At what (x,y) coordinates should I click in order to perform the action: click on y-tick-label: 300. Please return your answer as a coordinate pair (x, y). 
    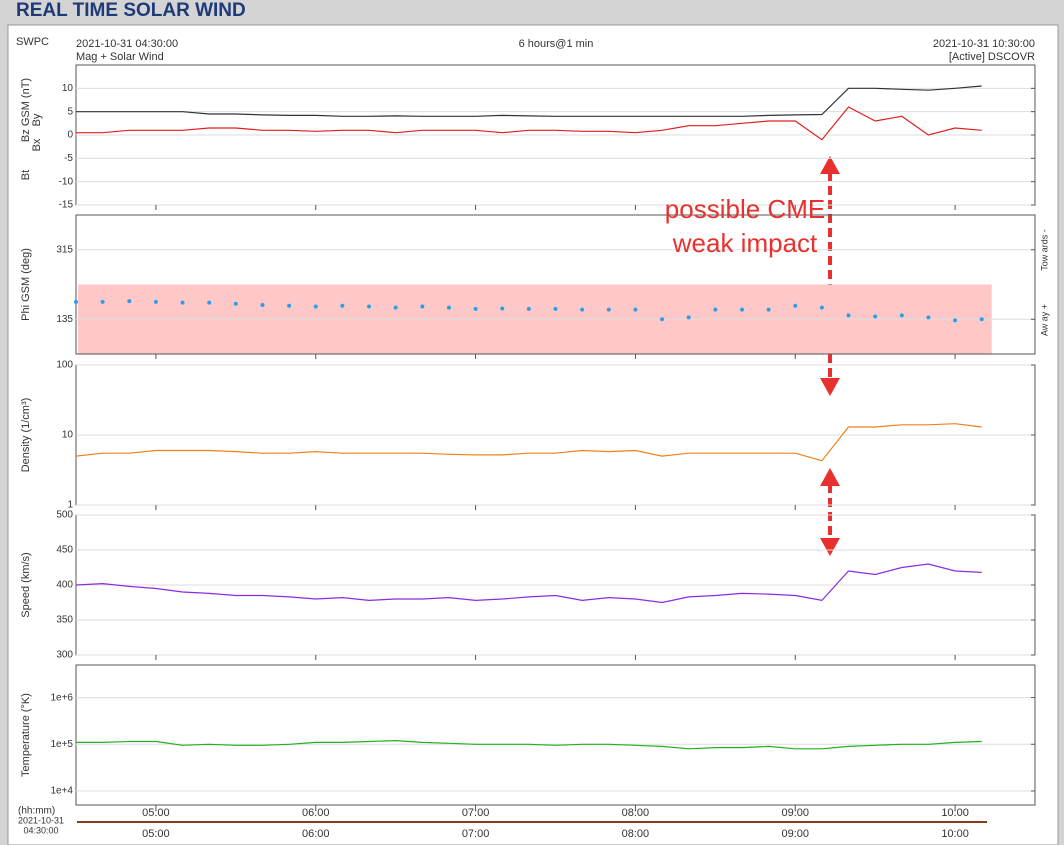
    Looking at the image, I should click on (64, 655).